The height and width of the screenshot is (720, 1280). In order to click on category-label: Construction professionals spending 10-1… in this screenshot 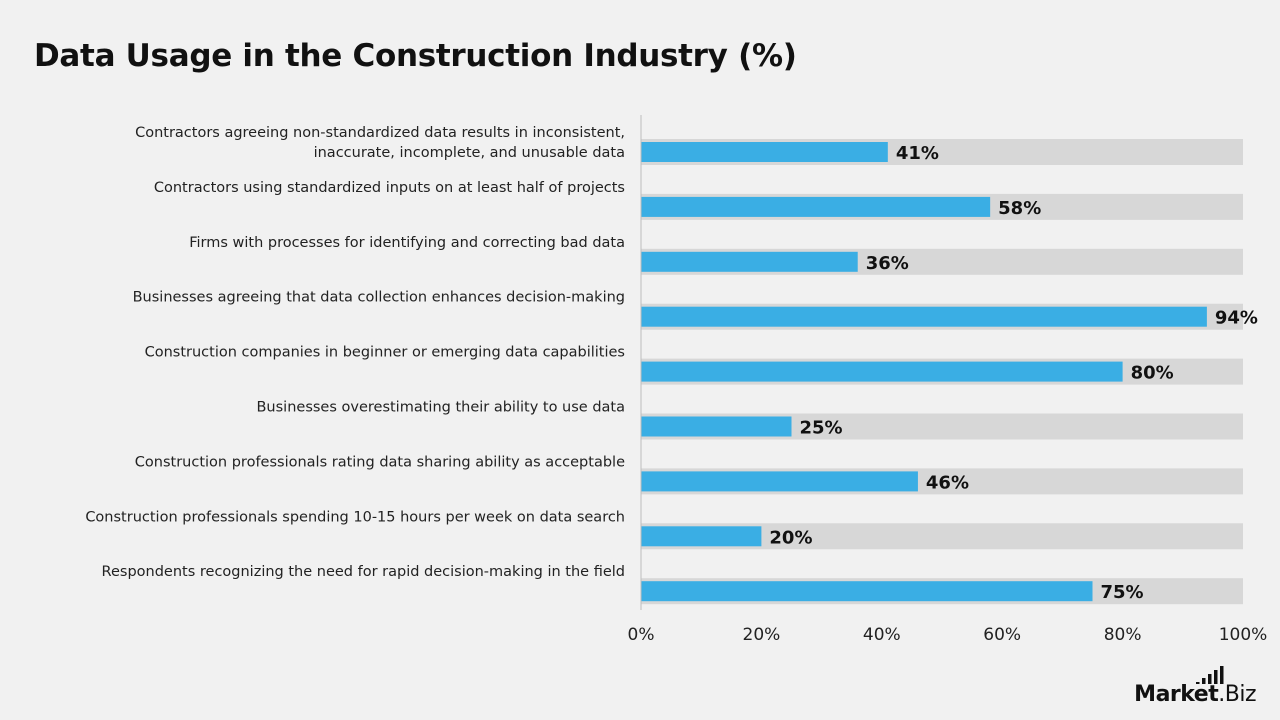, I will do `click(355, 517)`.